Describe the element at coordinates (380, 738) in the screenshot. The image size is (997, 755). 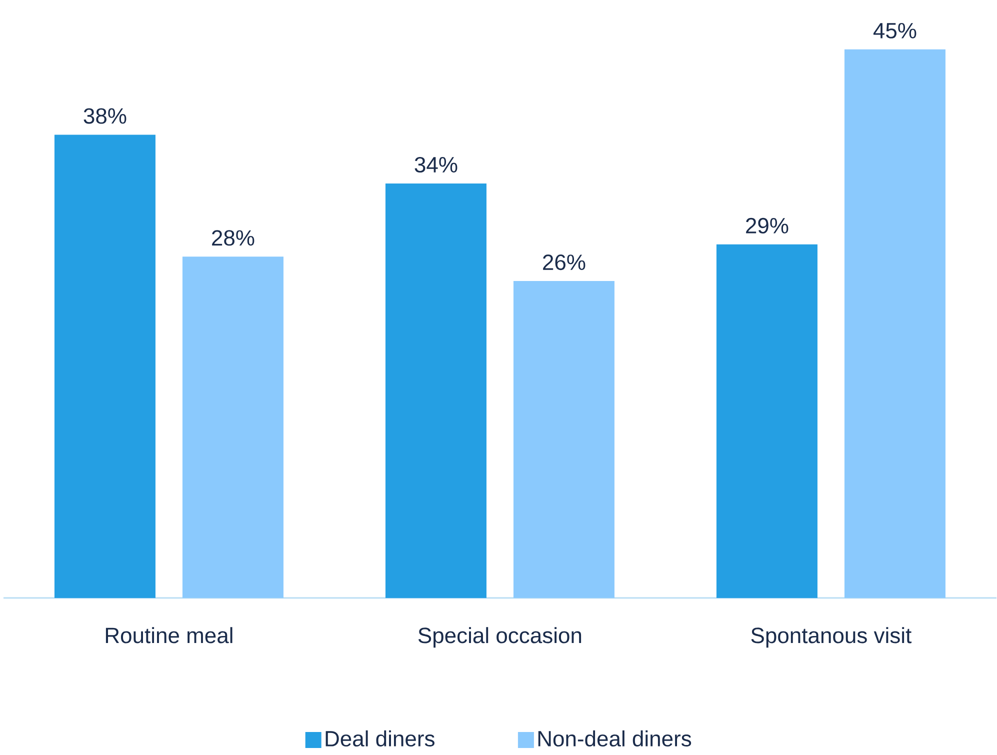
I see `legend-label: Deal diners` at that location.